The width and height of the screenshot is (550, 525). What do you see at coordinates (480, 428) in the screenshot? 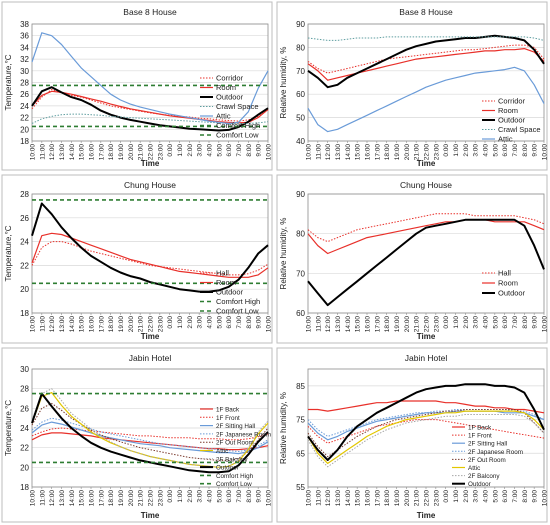
I see `legend-entry: 1F Back` at bounding box center [480, 428].